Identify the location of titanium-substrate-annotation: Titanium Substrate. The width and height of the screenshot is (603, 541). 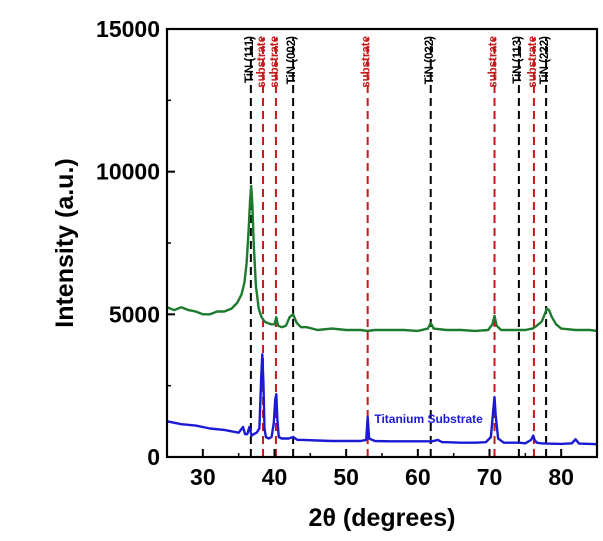
(428, 419).